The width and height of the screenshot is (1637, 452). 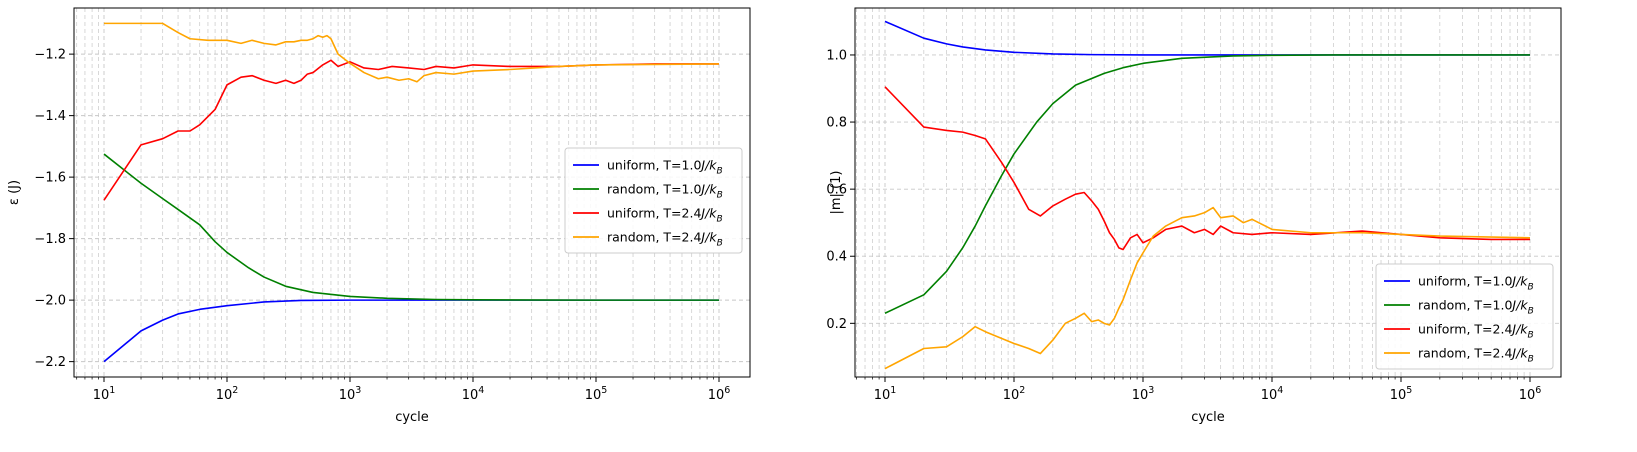 I want to click on y-tick-label: −1.6, so click(x=50, y=178).